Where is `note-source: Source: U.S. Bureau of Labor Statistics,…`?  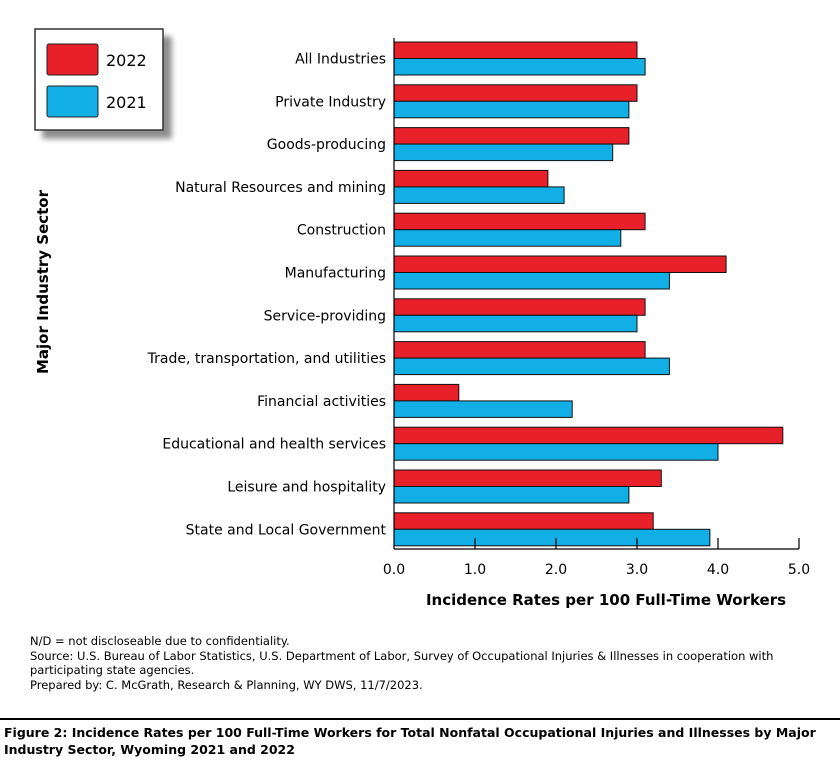 note-source: Source: U.S. Bureau of Labor Statistics,… is located at coordinates (402, 663).